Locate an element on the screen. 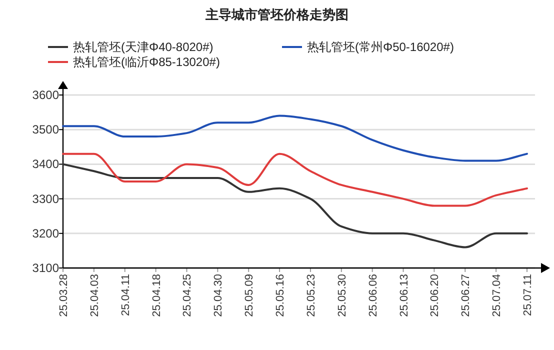 The image size is (554, 350). x-tick-label: 25.04.25 is located at coordinates (188, 295).